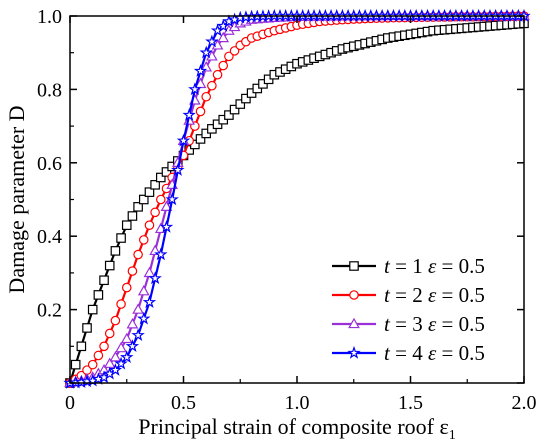  Describe the element at coordinates (524, 403) in the screenshot. I see `x-tick-label: 2.0` at that location.